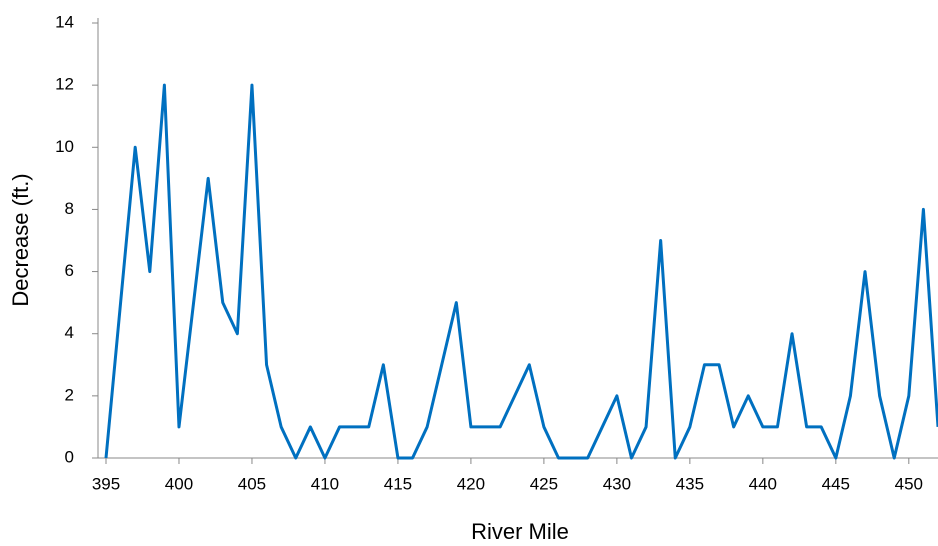  I want to click on x-tick-label: 420, so click(471, 483).